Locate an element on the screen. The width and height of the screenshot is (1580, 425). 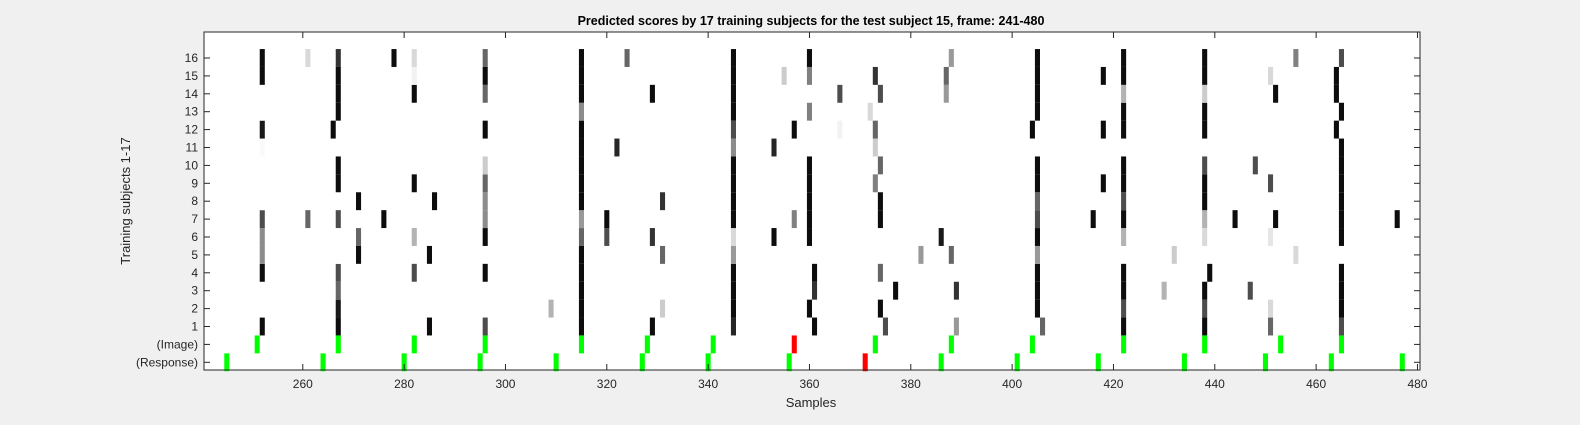
y-tick-label: 15 is located at coordinates (192, 76).